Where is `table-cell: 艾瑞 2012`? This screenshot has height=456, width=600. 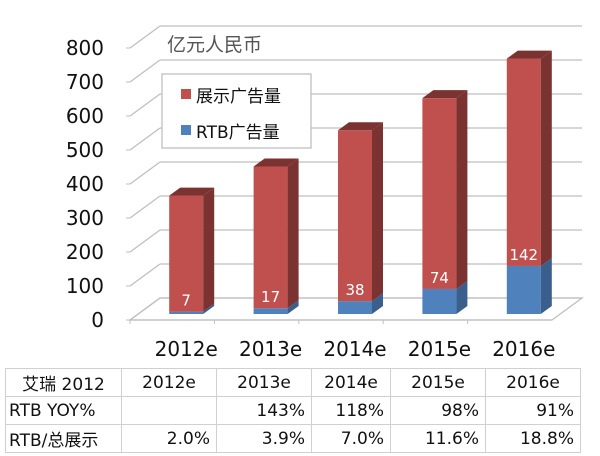
table-cell: 艾瑞 2012 is located at coordinates (63, 382).